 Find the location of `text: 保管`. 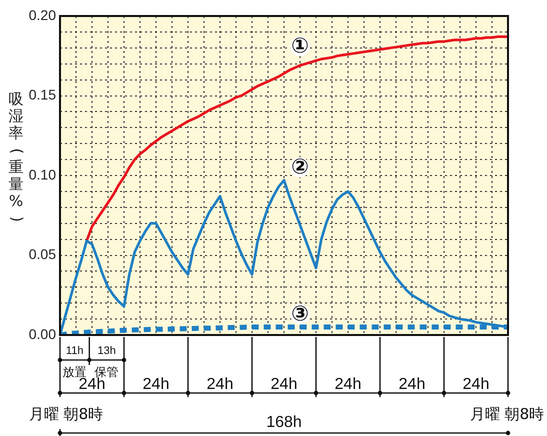

text: 保管 is located at coordinates (106, 372).